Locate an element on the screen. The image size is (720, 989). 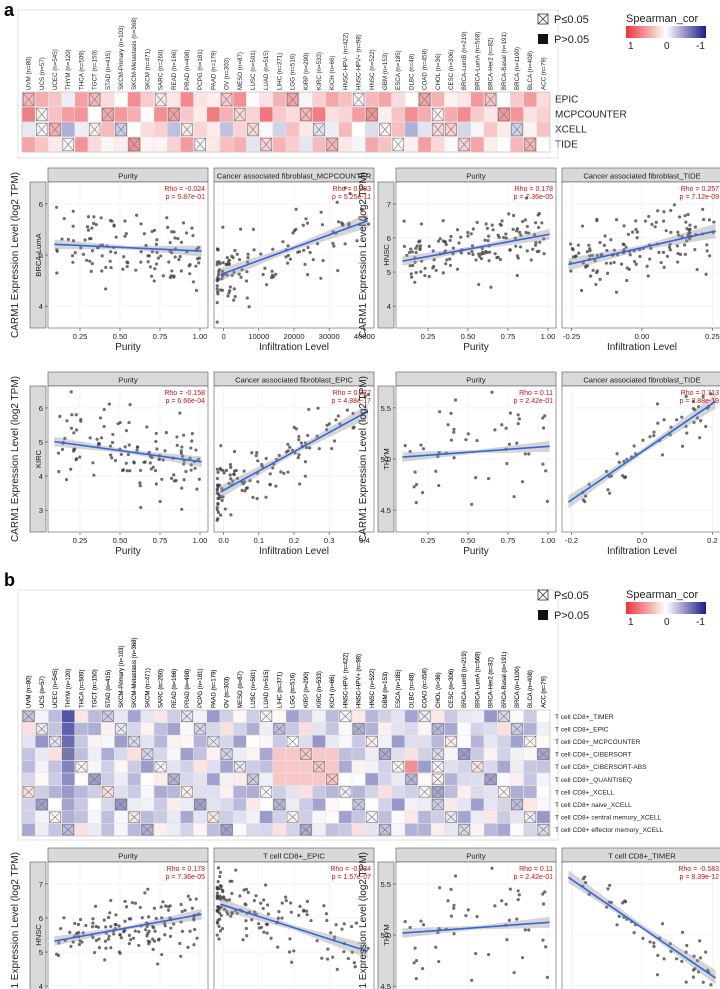
column-label: LUAD (n=515) is located at coordinates (267, 688).